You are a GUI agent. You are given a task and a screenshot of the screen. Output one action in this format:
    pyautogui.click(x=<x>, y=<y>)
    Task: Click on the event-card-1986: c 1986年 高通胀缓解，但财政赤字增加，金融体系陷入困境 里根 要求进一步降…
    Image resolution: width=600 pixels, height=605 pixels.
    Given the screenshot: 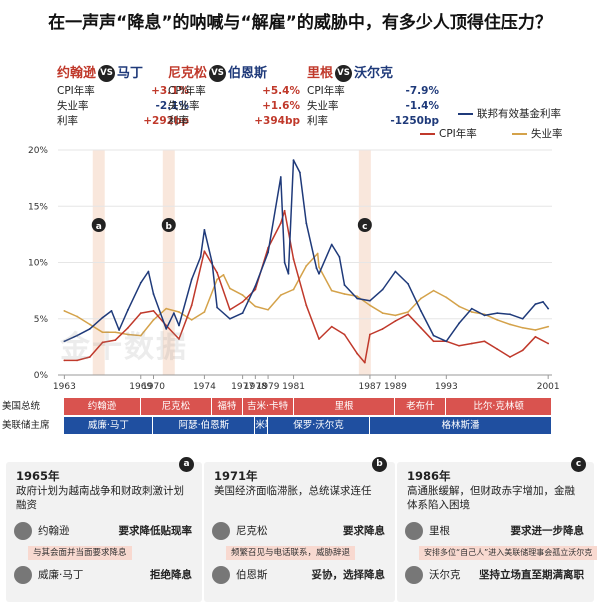 What is the action you would take?
    pyautogui.click(x=497, y=529)
    